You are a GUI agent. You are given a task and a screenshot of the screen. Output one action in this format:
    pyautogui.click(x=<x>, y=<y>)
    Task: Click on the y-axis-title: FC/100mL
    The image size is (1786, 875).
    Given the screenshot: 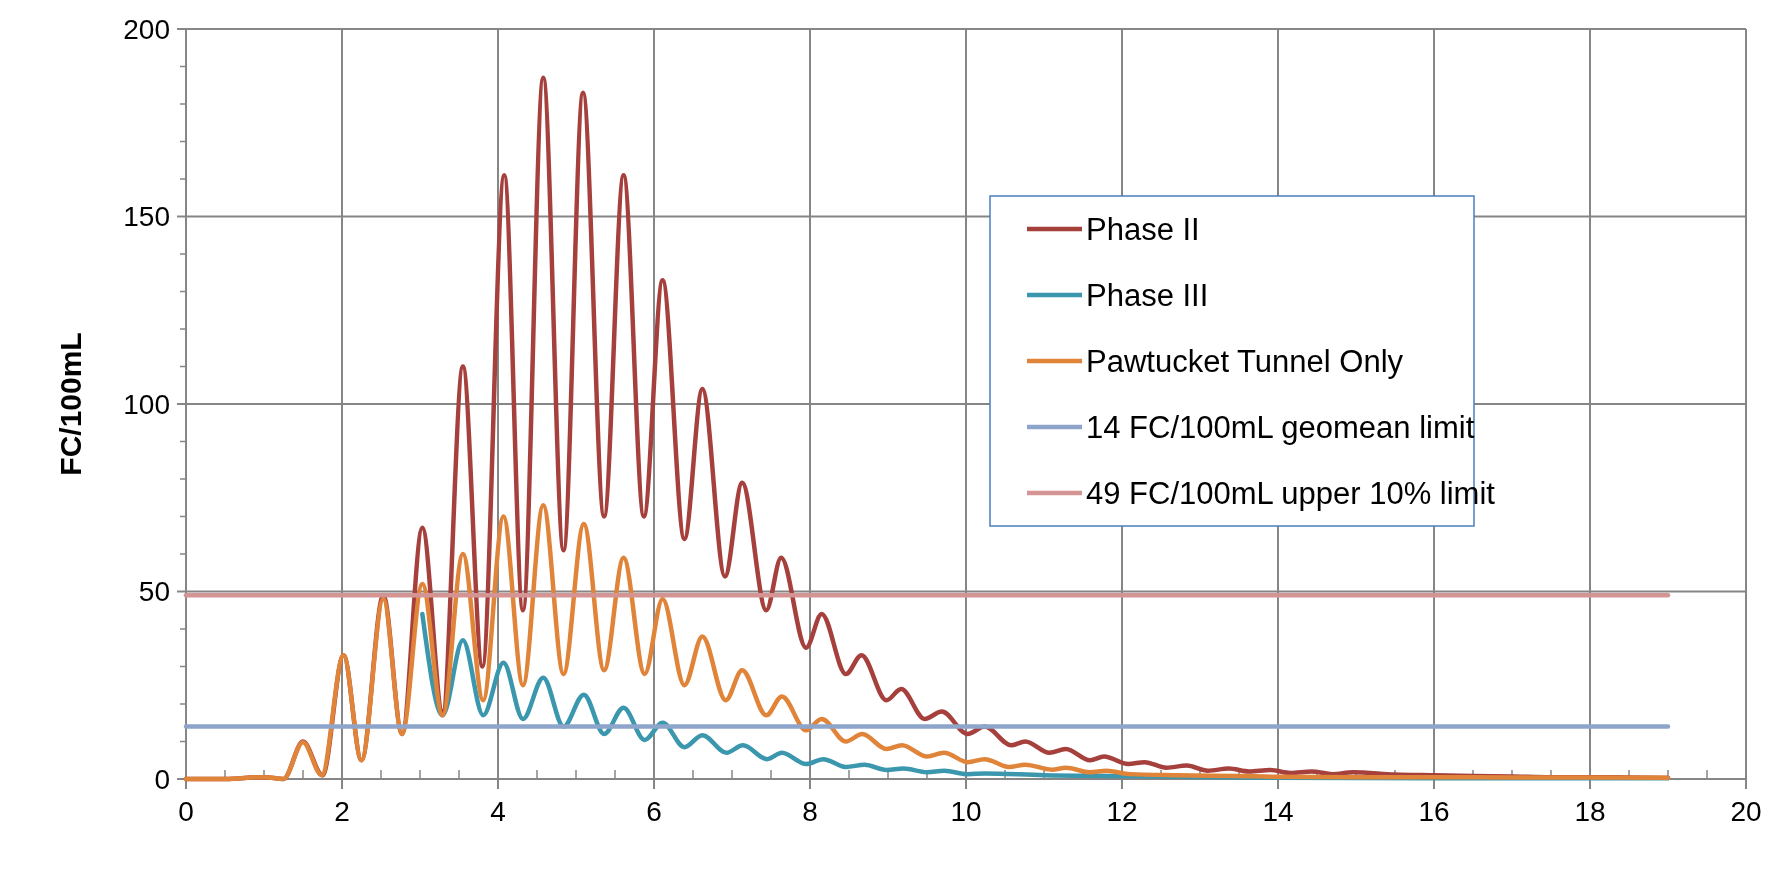 What is the action you would take?
    pyautogui.click(x=70, y=404)
    